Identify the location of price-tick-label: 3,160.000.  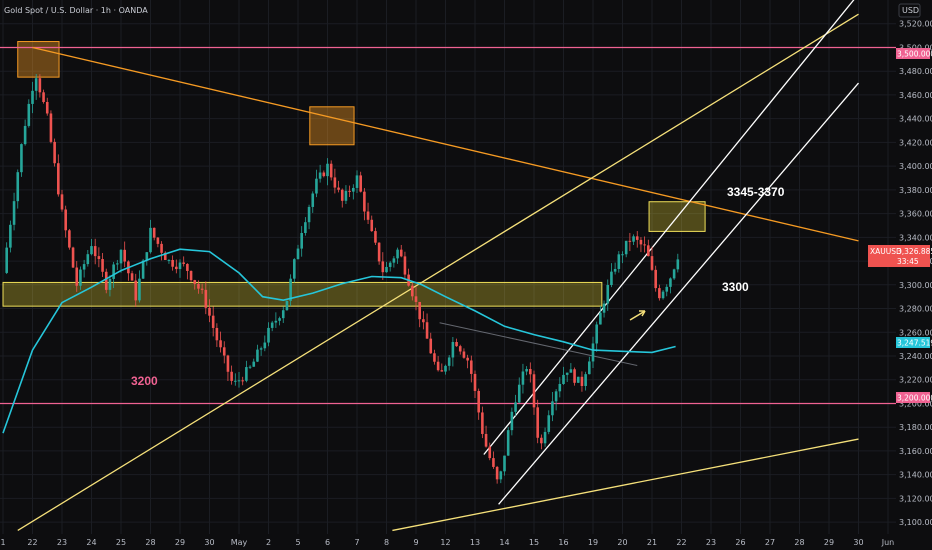
(915, 451).